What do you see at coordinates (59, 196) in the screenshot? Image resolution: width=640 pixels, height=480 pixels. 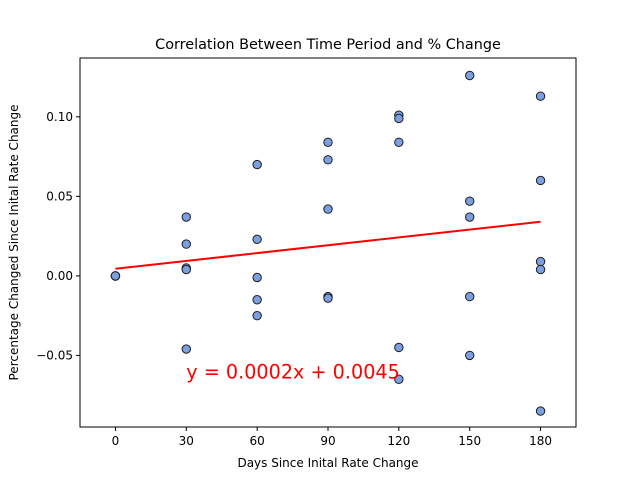 I see `y-tick-label: 0.05` at bounding box center [59, 196].